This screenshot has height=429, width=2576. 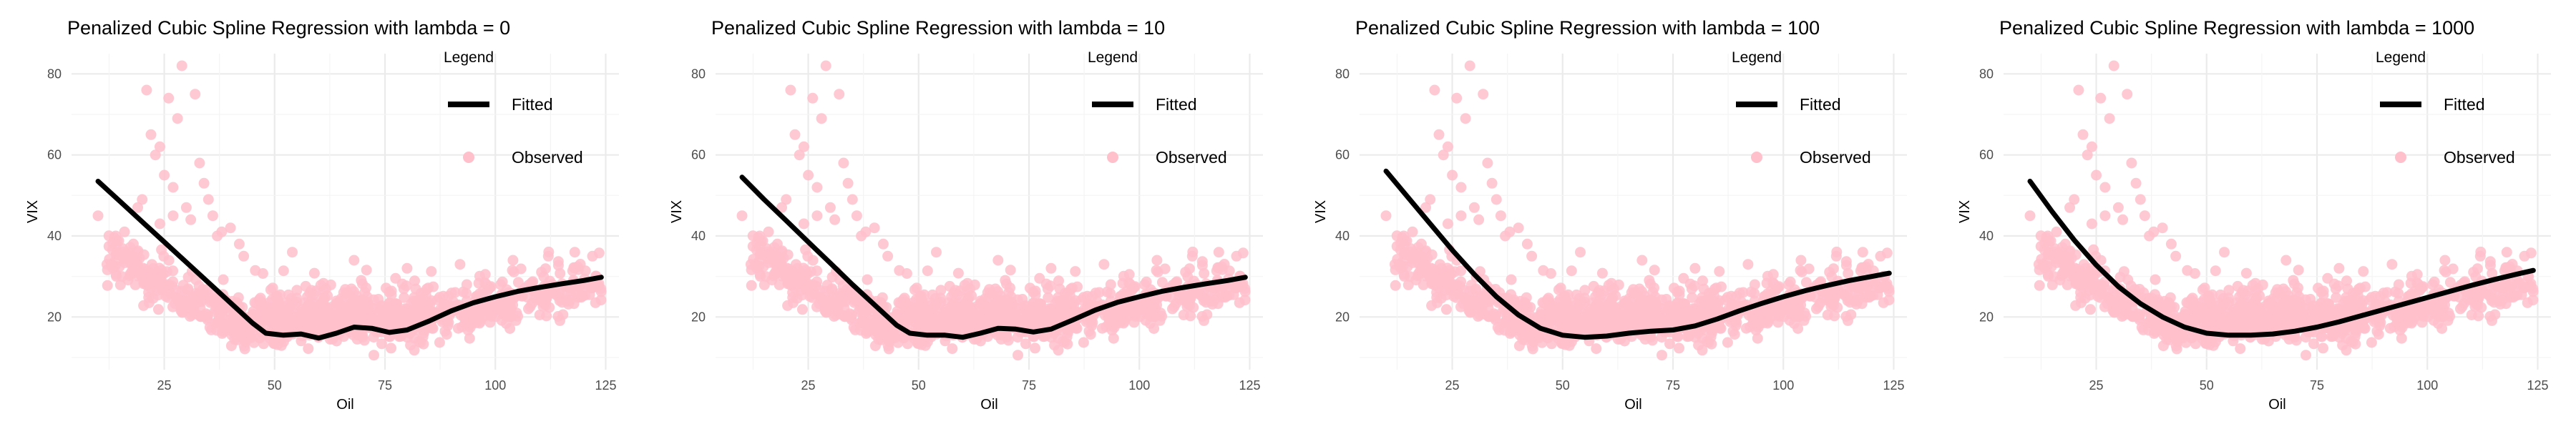 What do you see at coordinates (1563, 385) in the screenshot?
I see `x-tick-label: 50` at bounding box center [1563, 385].